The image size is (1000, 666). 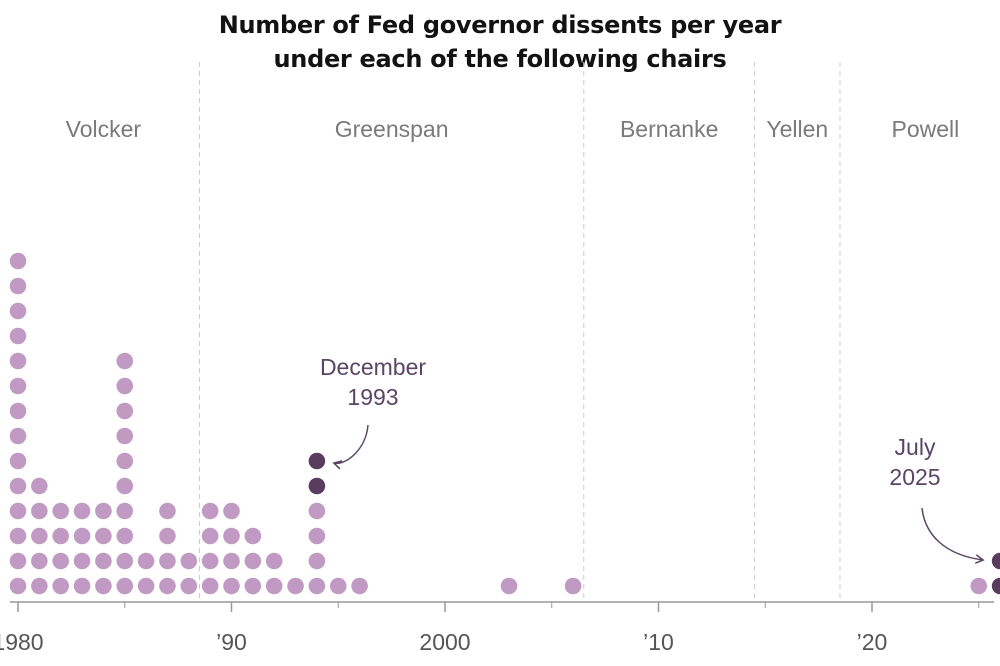 What do you see at coordinates (500, 25) in the screenshot?
I see `chart-title-line-1: Number of Fed governor dissents per year` at bounding box center [500, 25].